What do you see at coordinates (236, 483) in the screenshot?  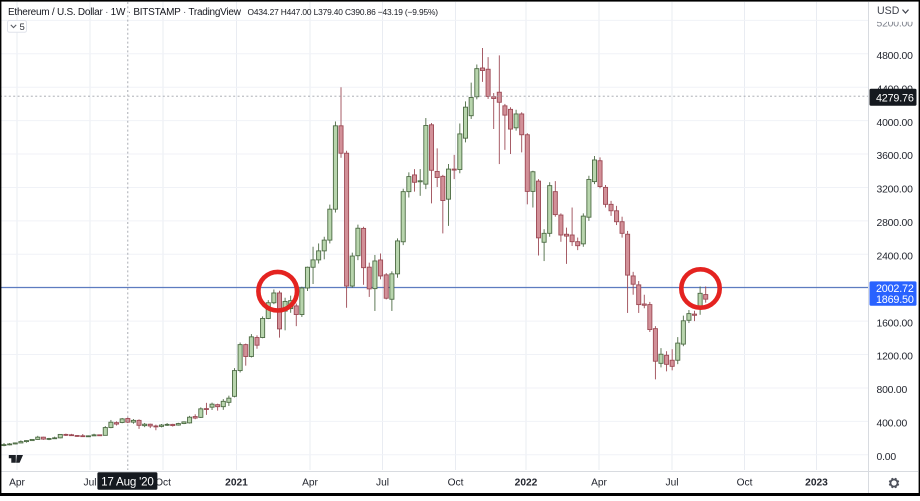 I see `svg-text: 2021` at bounding box center [236, 483].